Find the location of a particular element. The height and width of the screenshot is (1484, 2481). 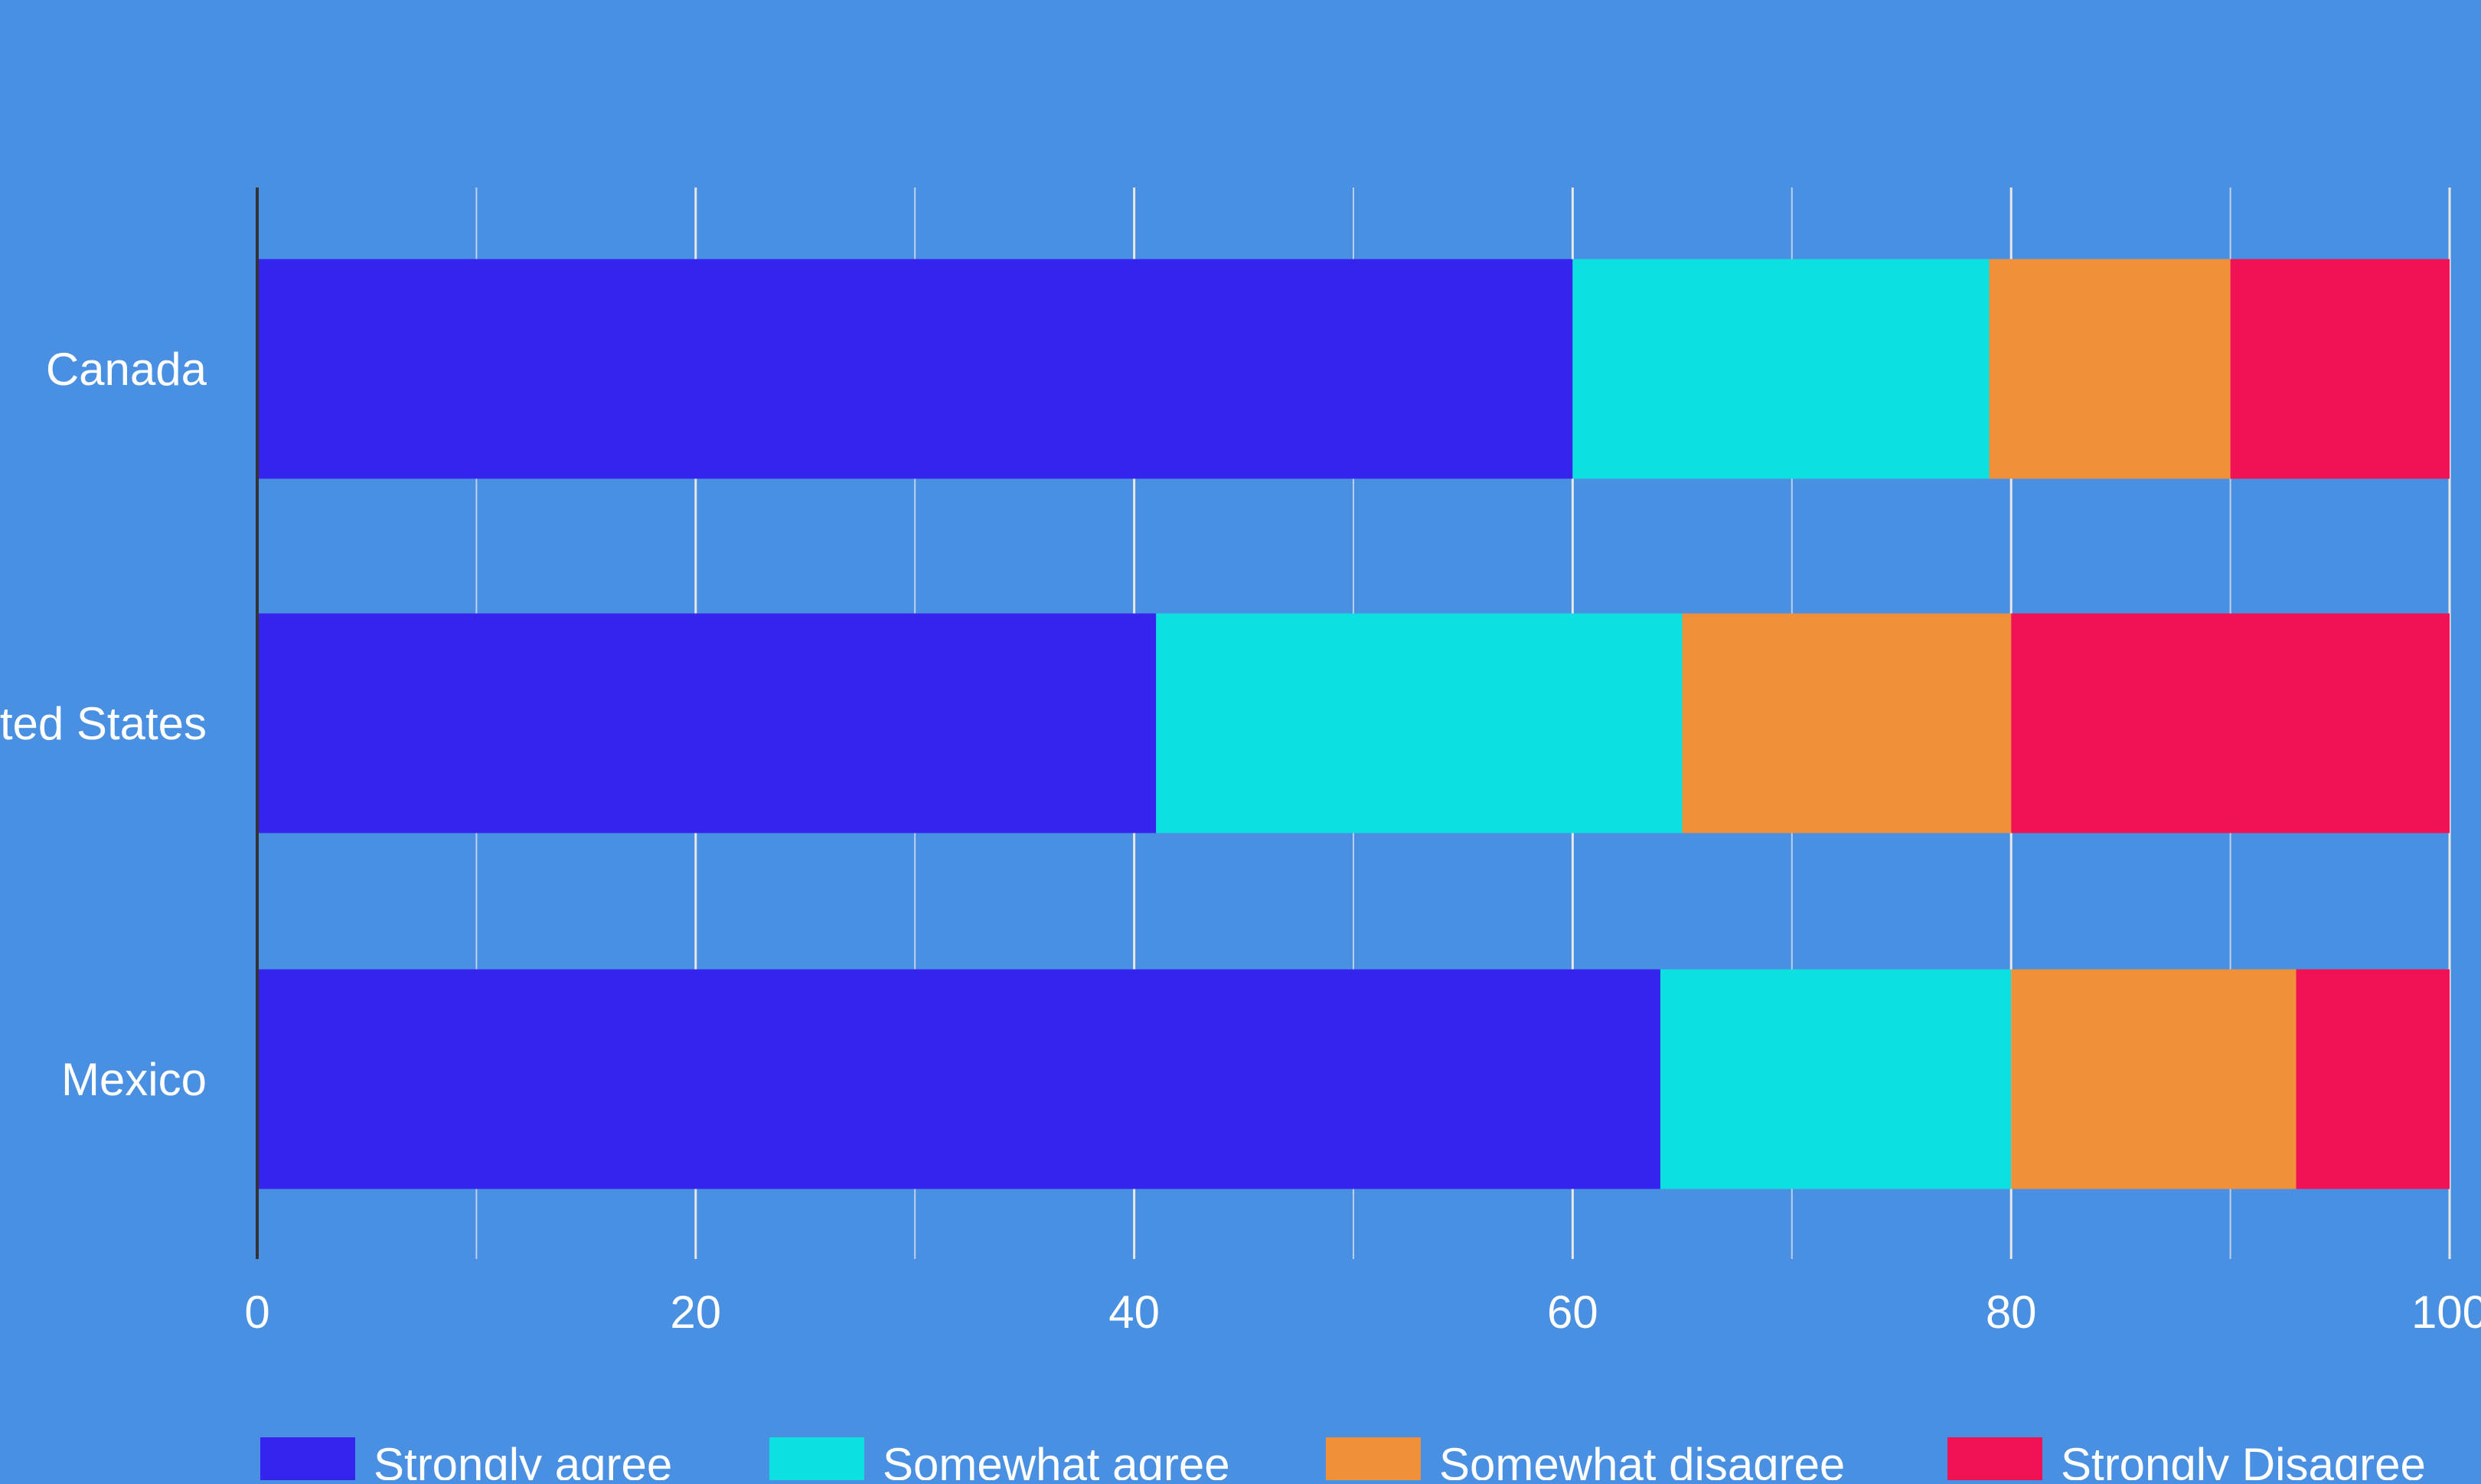

x-tick-label: 0 is located at coordinates (256, 1312).